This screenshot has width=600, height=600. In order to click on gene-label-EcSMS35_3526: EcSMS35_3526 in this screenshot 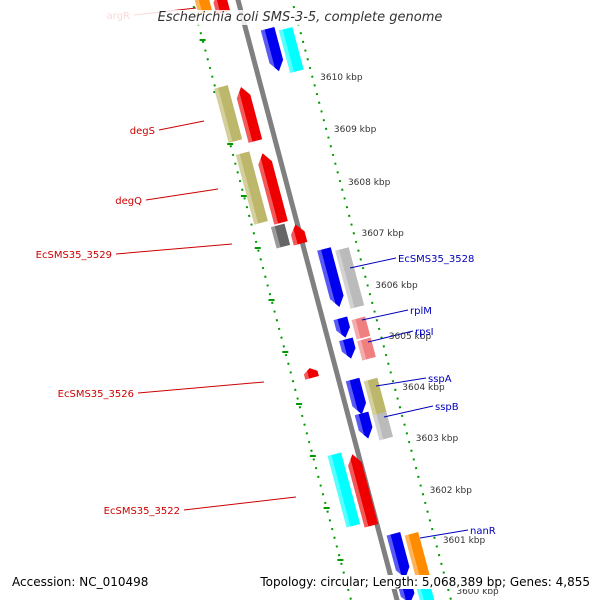, I will do `click(96, 394)`.